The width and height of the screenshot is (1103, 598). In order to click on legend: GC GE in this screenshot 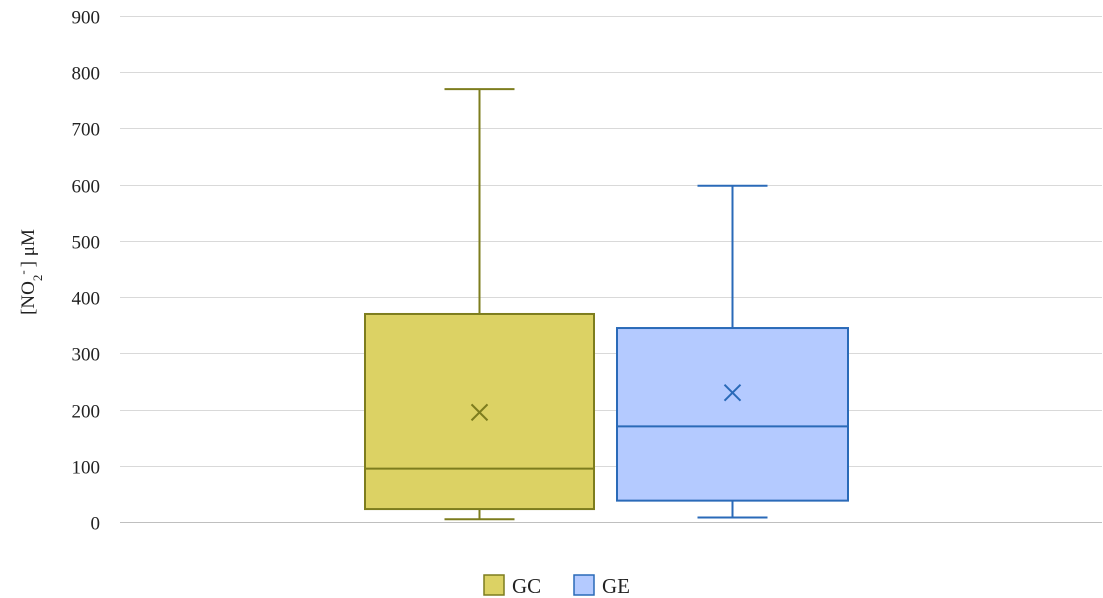, I will do `click(556, 586)`.